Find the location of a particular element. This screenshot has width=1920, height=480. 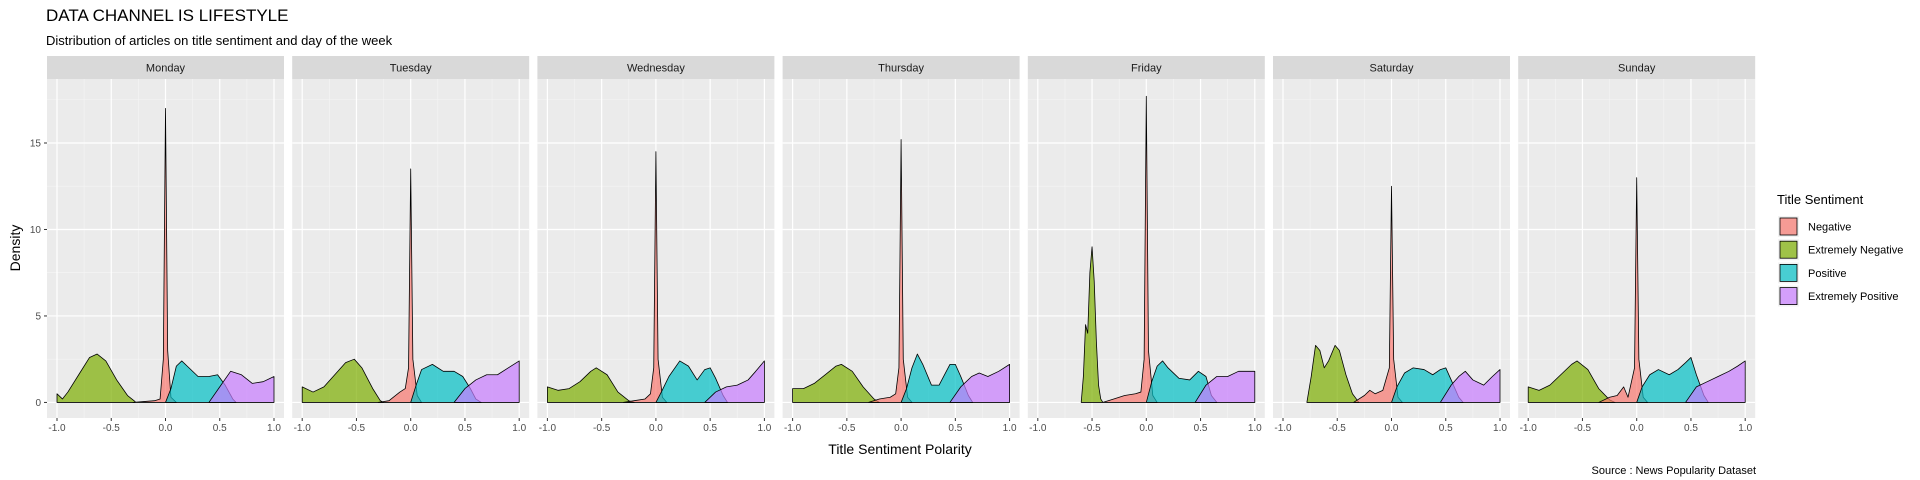

legend-item-extremely-positive: Extremely Positive is located at coordinates (1838, 296).